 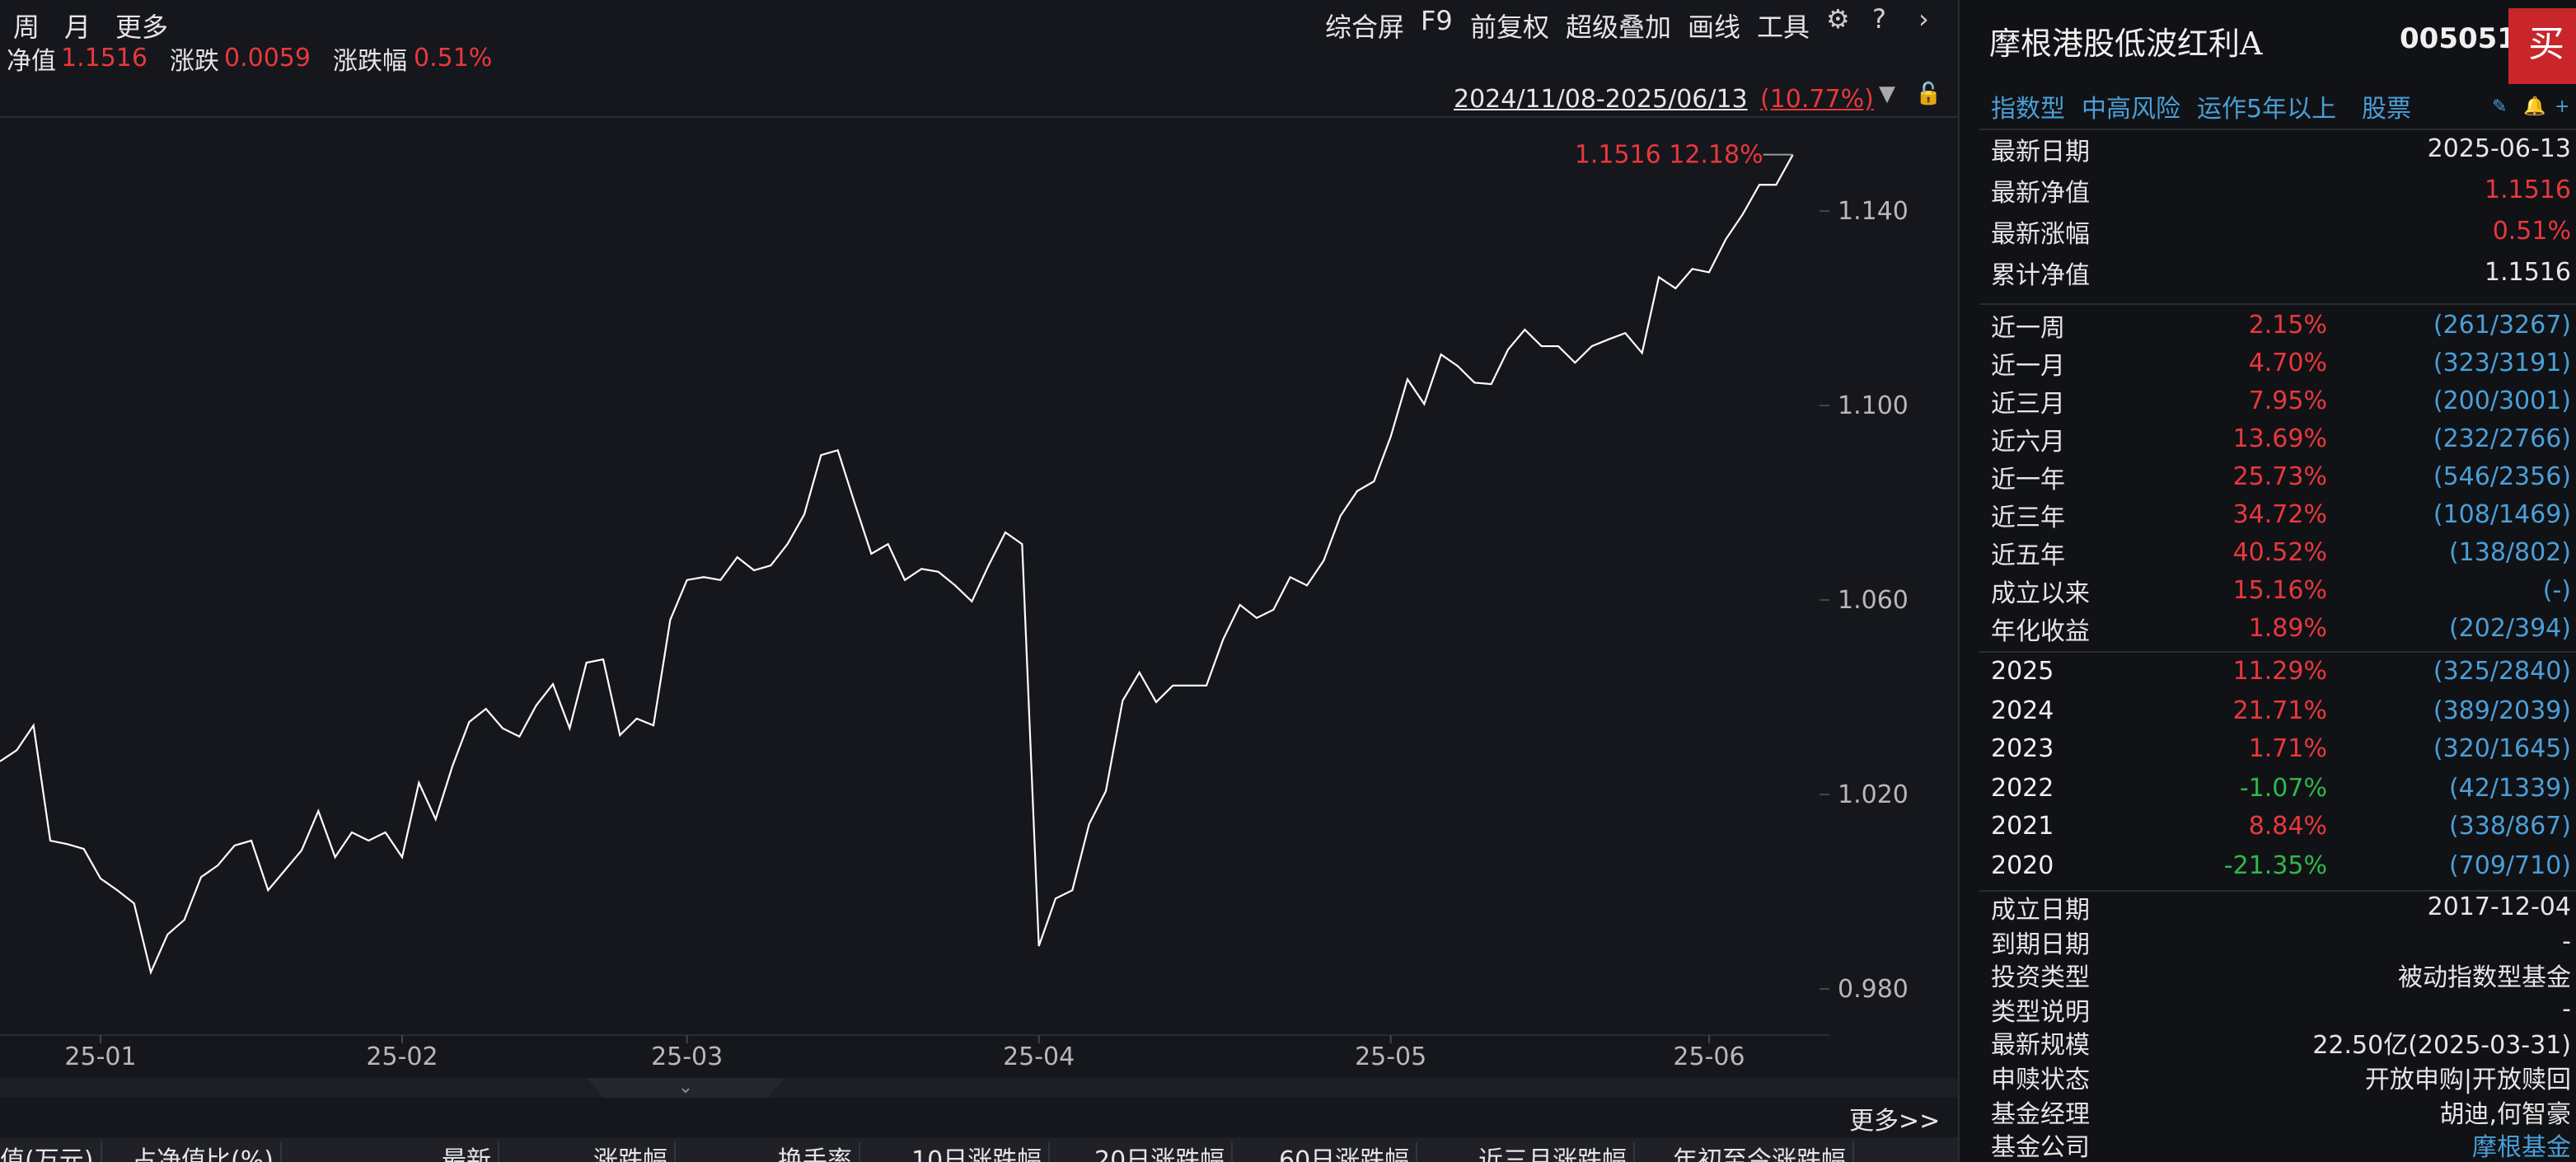 What do you see at coordinates (1557, 1152) in the screenshot?
I see `table-column-header: 近三月涨跌幅` at bounding box center [1557, 1152].